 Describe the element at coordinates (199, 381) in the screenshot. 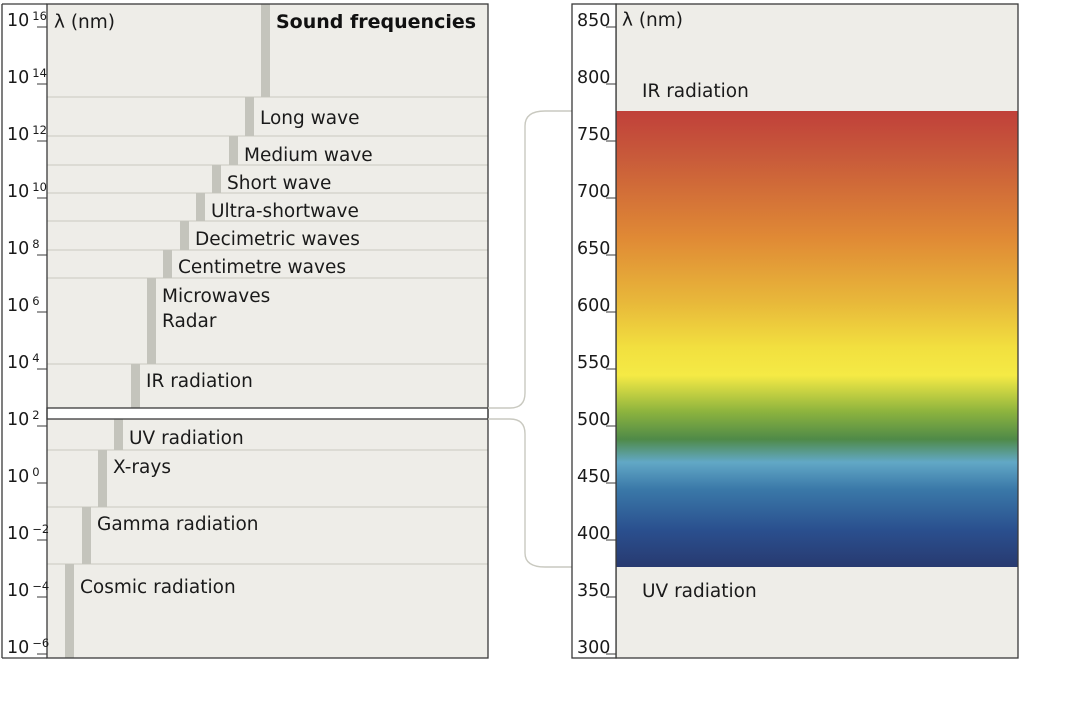

I see `band-label: IR radiation` at that location.